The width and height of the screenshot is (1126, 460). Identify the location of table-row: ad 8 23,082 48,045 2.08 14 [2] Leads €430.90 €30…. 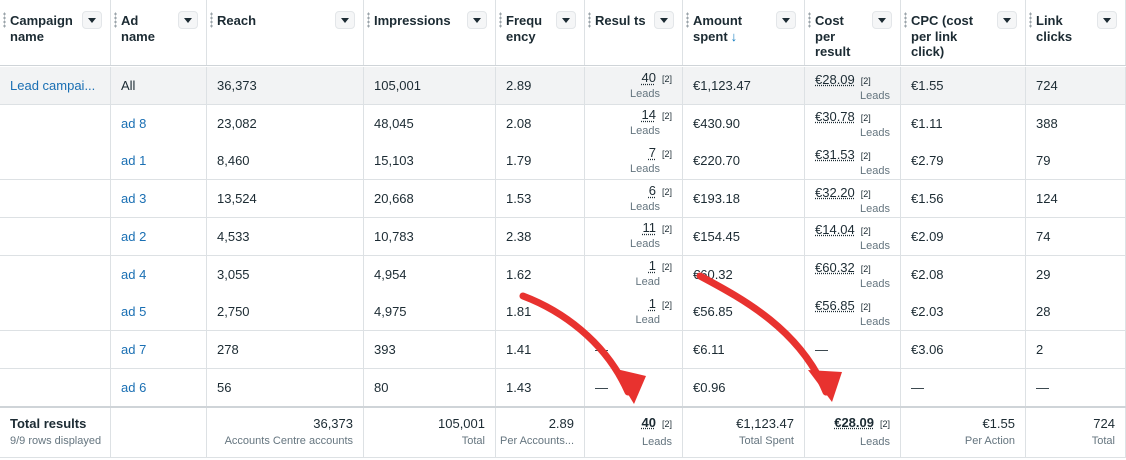
(563, 123).